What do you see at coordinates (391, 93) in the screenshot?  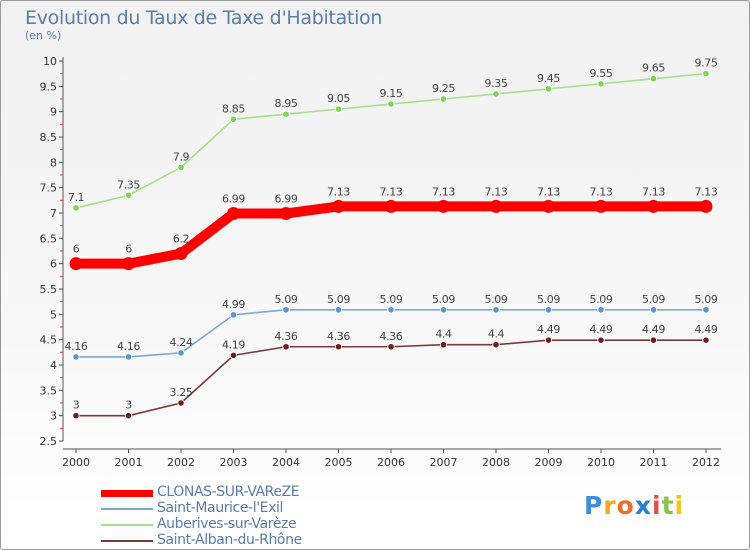 I see `series-auberives-sur-var-ze-data-label: 9.15` at bounding box center [391, 93].